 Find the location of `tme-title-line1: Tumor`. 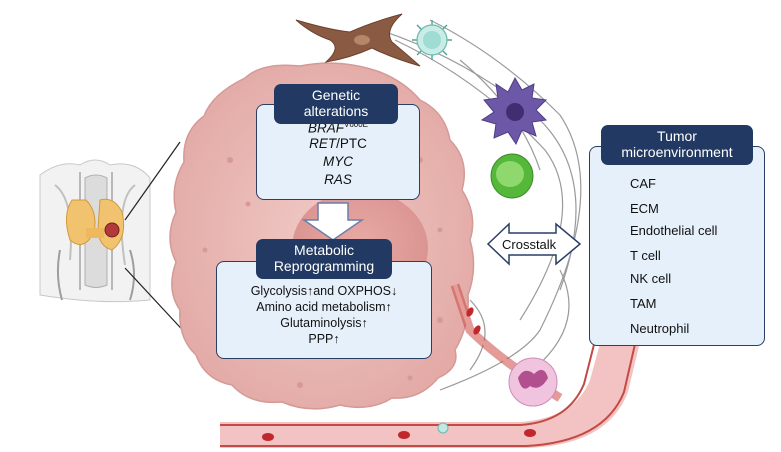

tme-title-line1: Tumor is located at coordinates (677, 136).